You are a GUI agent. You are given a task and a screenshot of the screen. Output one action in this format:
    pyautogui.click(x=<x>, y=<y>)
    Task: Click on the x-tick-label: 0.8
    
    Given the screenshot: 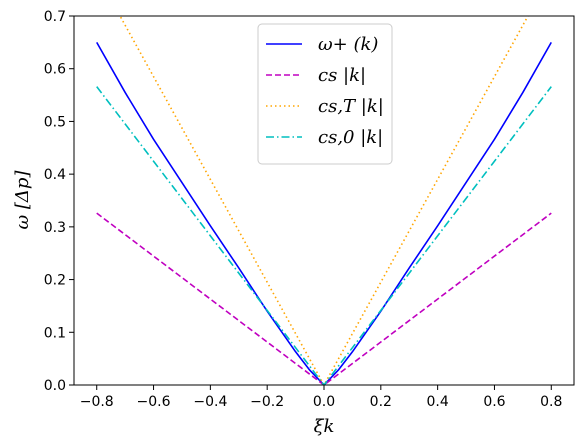 What is the action you would take?
    pyautogui.click(x=551, y=402)
    